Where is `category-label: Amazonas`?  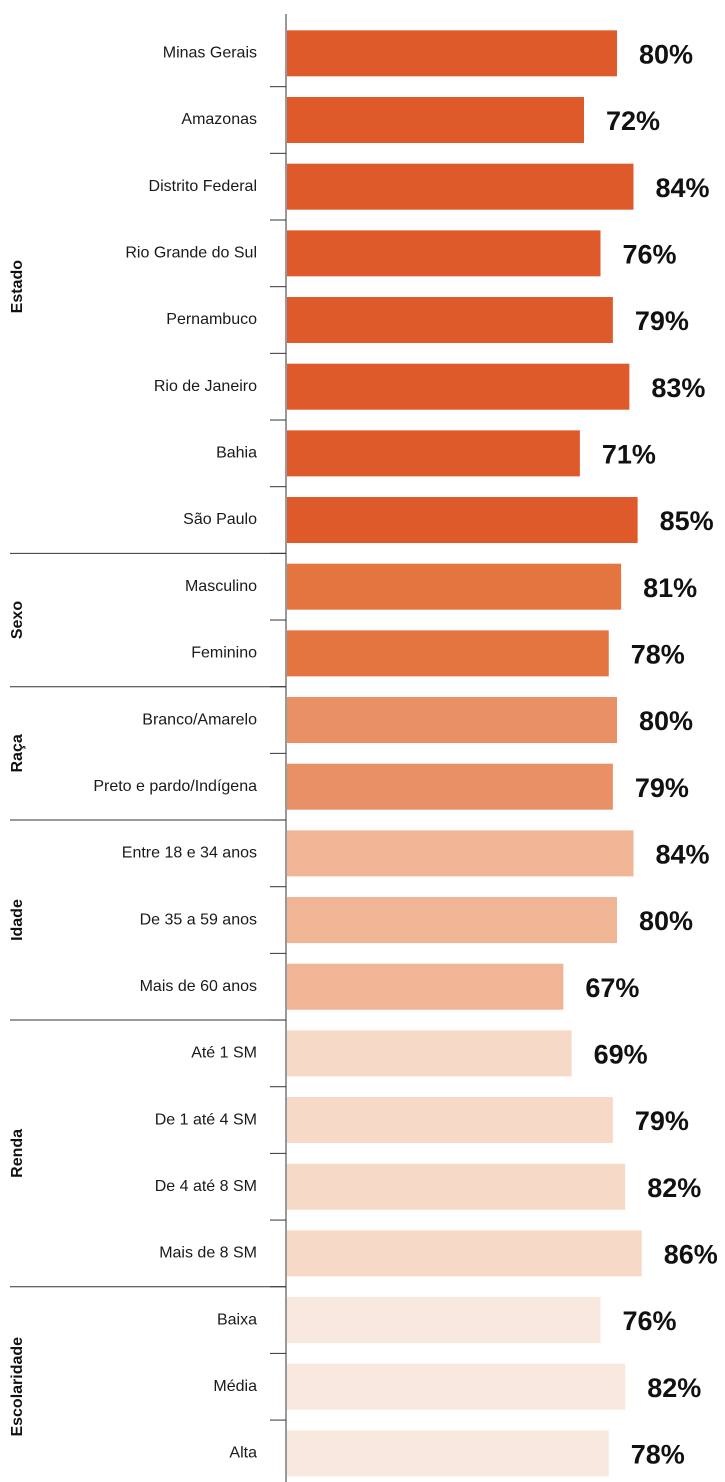
category-label: Amazonas is located at coordinates (219, 119).